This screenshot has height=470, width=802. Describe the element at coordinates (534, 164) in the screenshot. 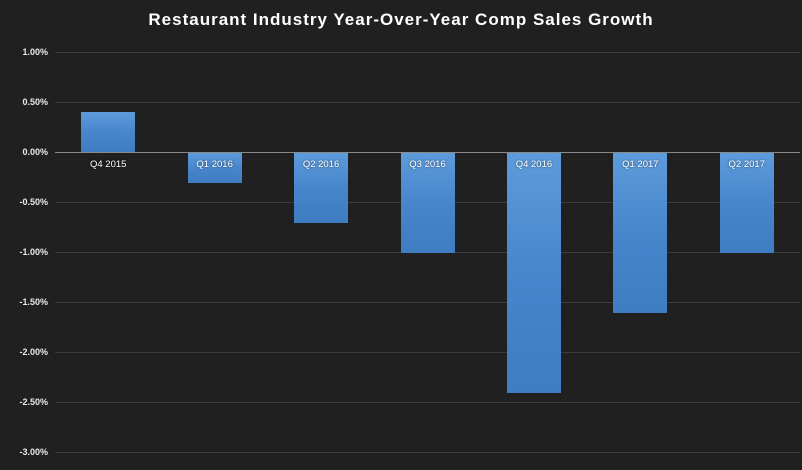

I see `bar-category-label: Q4 2016` at that location.